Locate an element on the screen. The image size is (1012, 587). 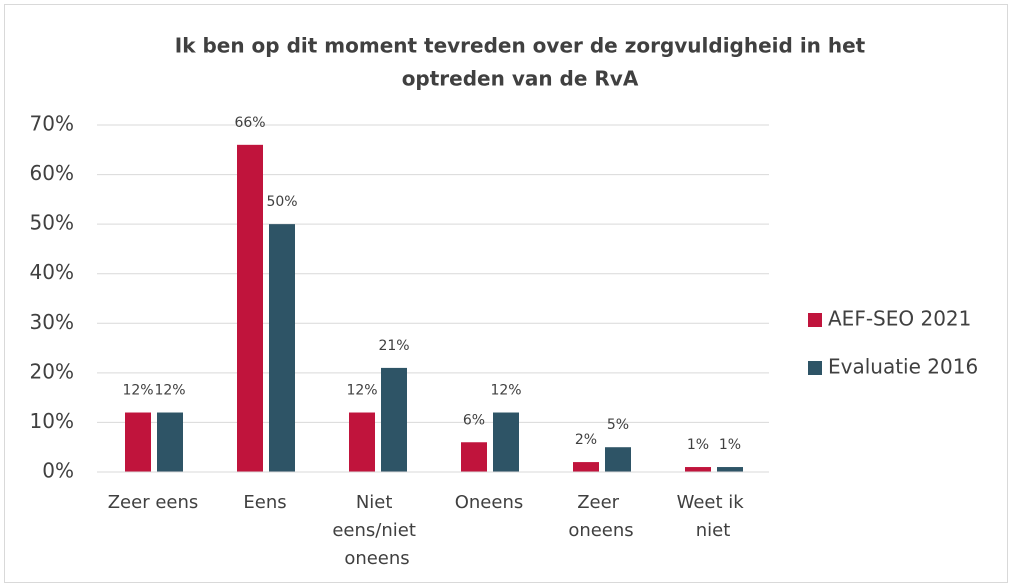
data-label: 6% is located at coordinates (474, 420).